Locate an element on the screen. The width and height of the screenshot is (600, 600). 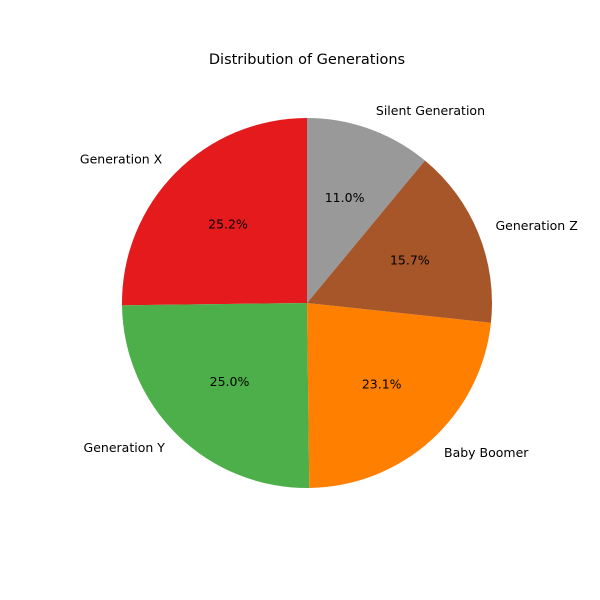
slice-label-silent-generation: Silent Generation is located at coordinates (430, 110).